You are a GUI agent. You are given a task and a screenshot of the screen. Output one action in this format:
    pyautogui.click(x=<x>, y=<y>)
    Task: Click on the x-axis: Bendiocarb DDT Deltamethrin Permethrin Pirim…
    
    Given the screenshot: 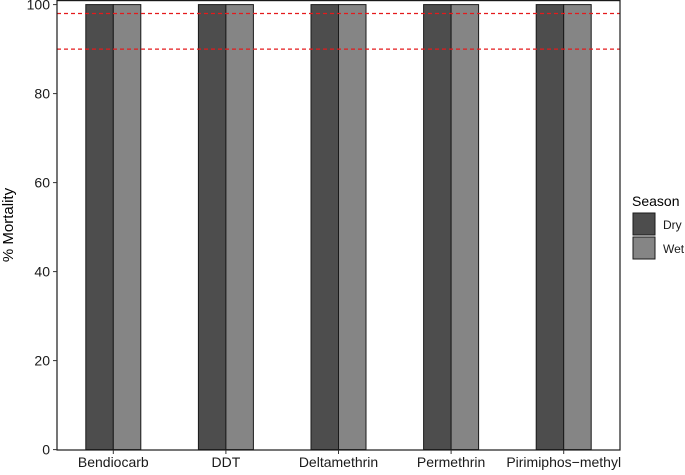 What is the action you would take?
    pyautogui.click(x=349, y=460)
    